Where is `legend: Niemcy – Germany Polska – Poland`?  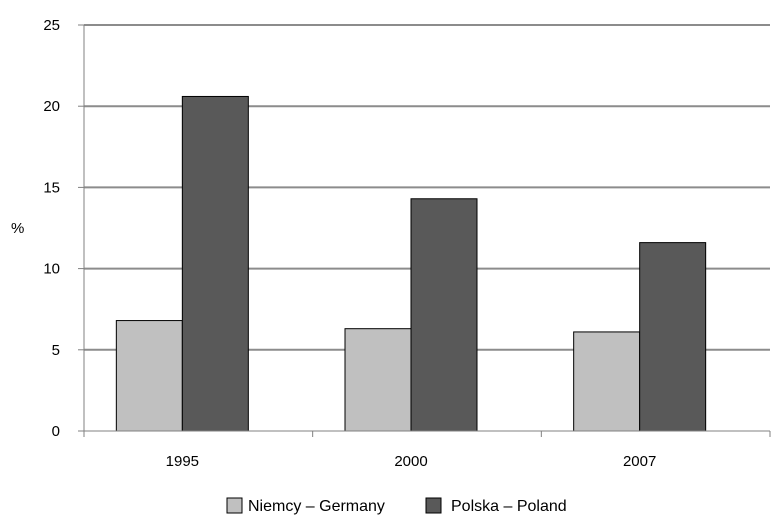
legend: Niemcy – Germany Polska – Poland is located at coordinates (396, 506).